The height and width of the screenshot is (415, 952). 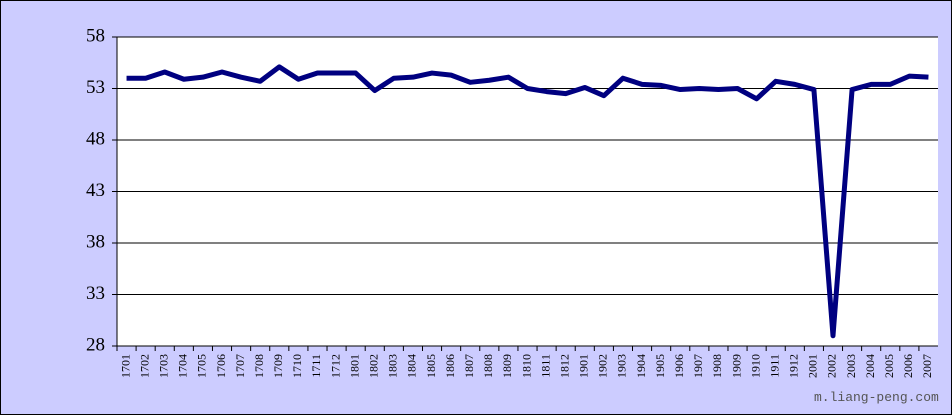 What do you see at coordinates (927, 366) in the screenshot?
I see `x-tick-label: 2007` at bounding box center [927, 366].